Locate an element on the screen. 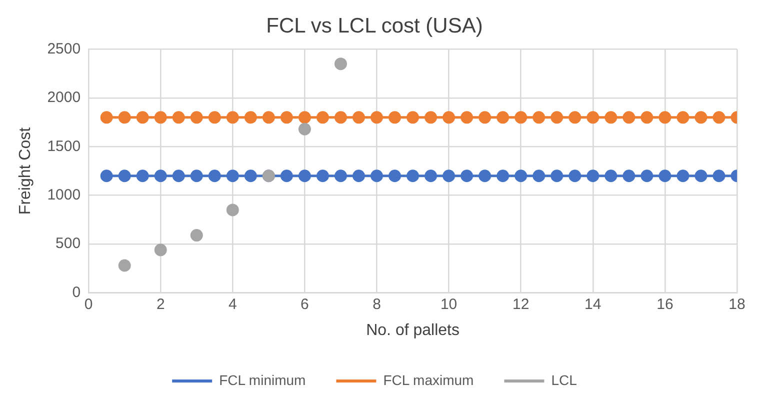 The height and width of the screenshot is (406, 761). y-tick-label: 500 is located at coordinates (68, 243).